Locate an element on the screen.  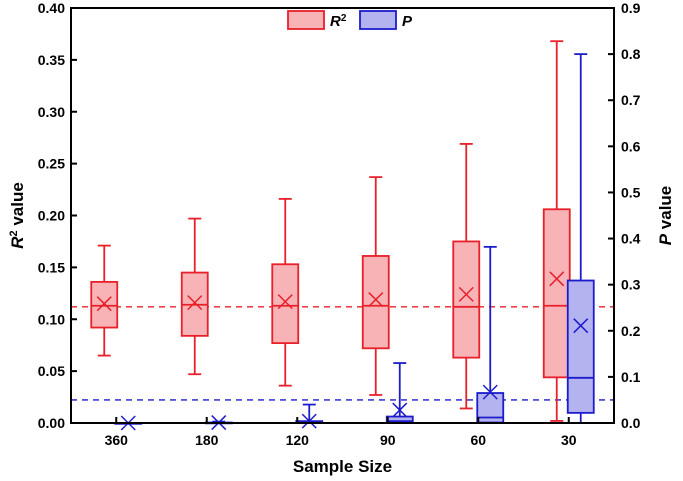
left-y-tick-label: 0.05 is located at coordinates (51, 371).